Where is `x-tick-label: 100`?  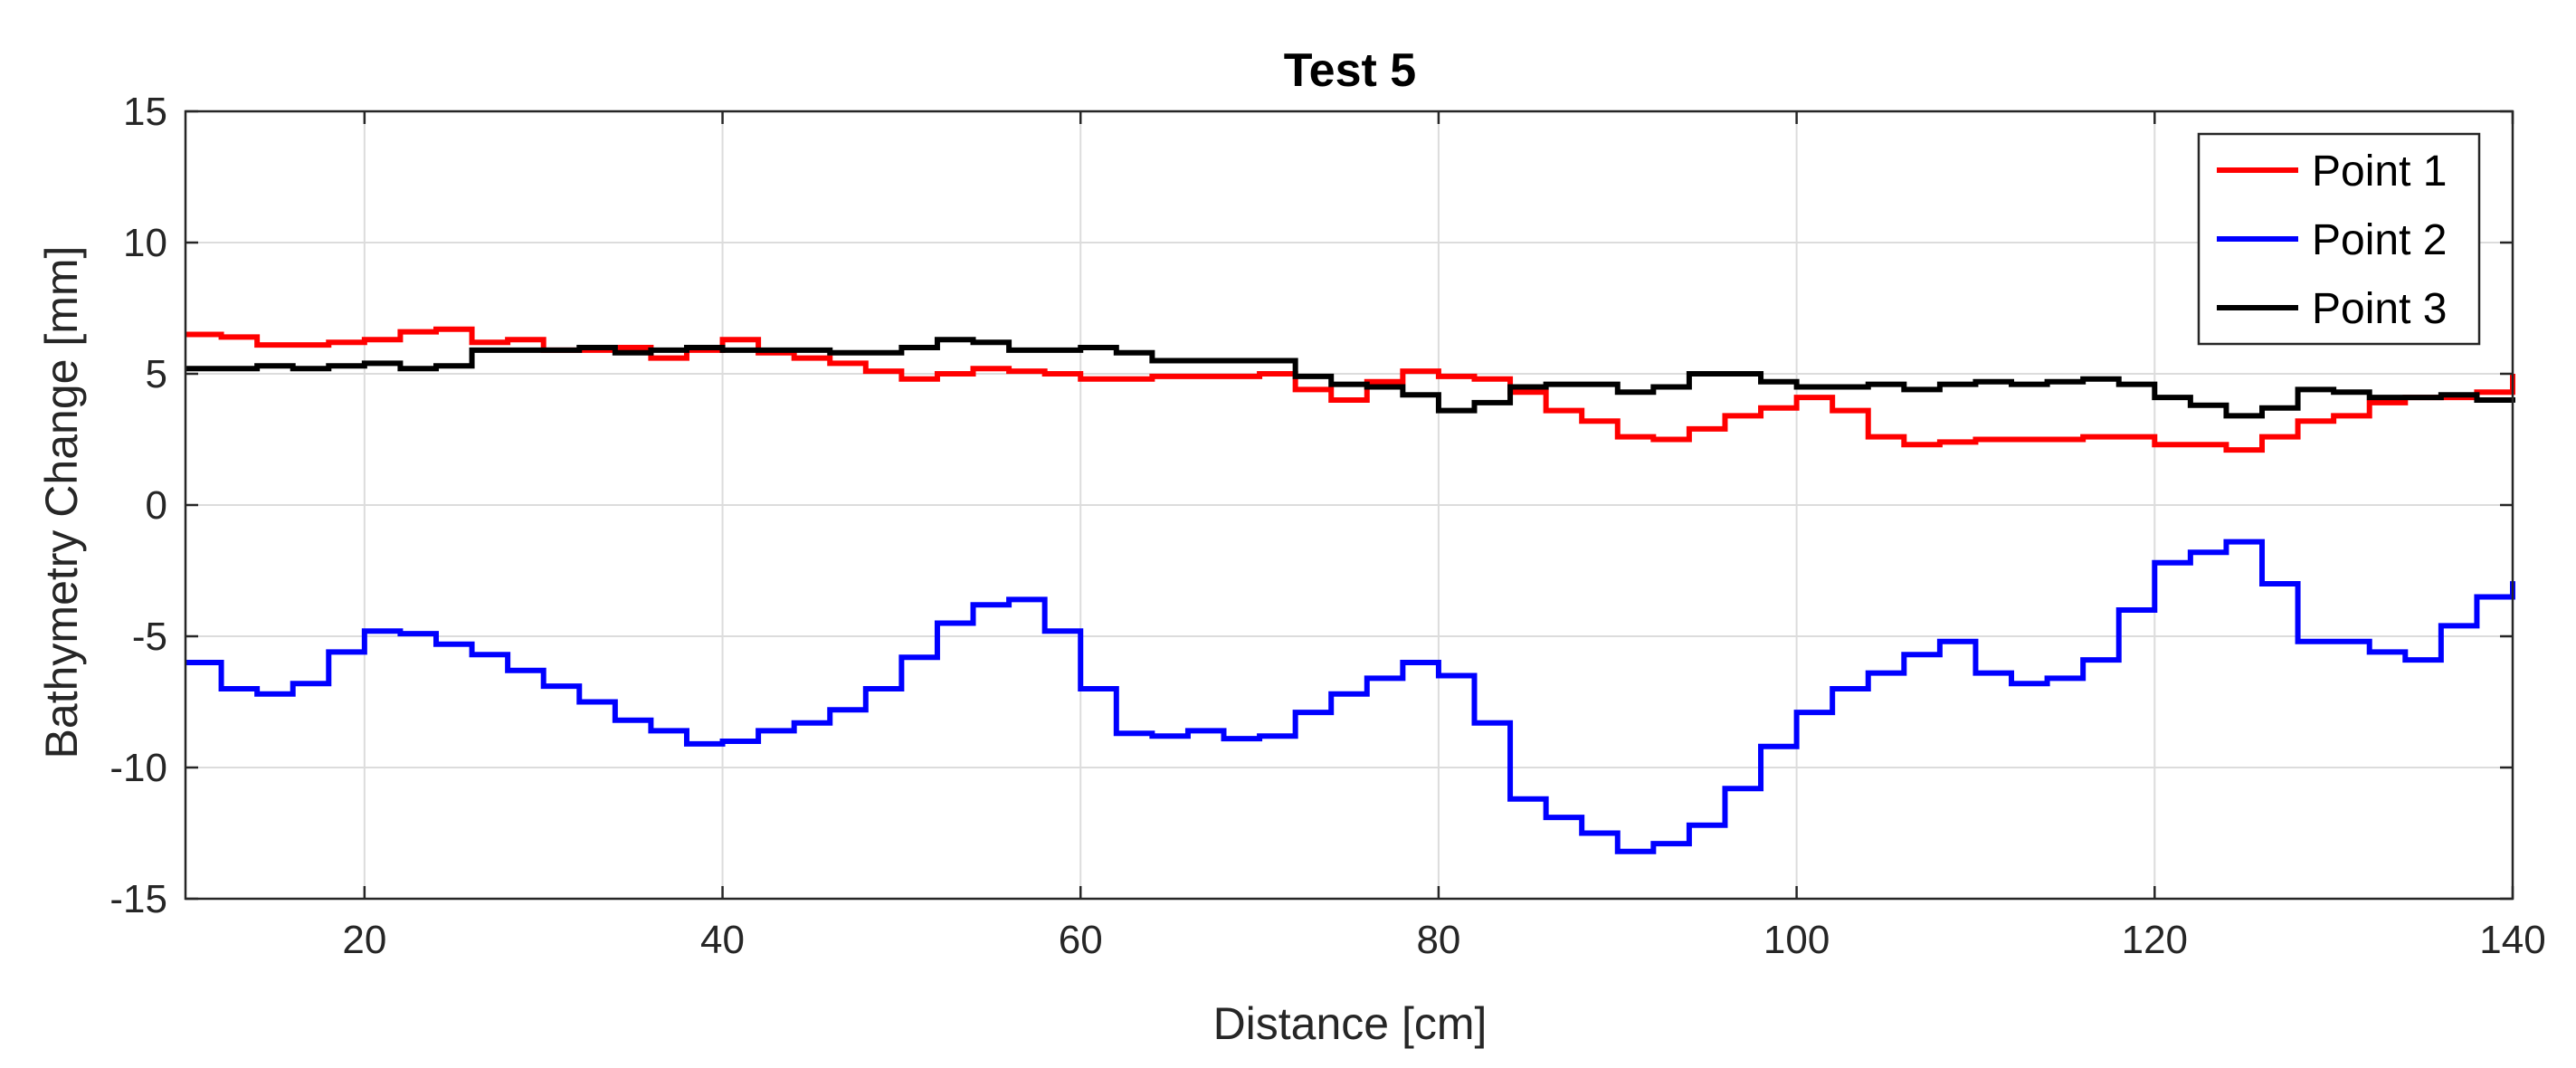 x-tick-label: 100 is located at coordinates (1796, 940).